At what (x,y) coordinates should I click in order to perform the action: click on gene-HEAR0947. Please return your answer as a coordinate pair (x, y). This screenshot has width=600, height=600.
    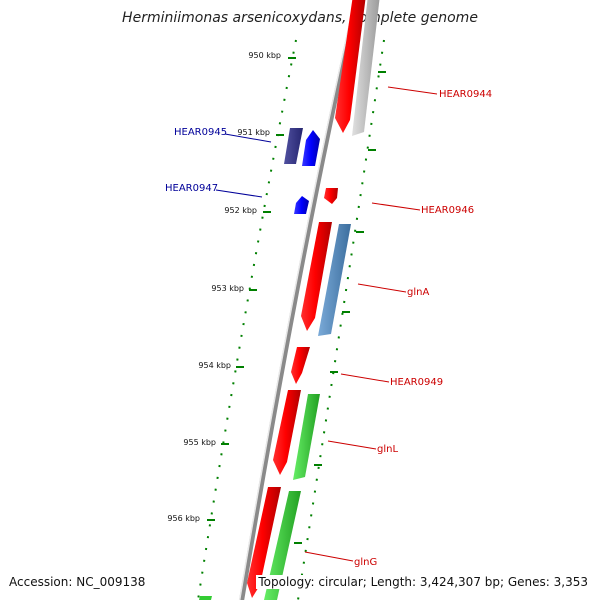
    Looking at the image, I should click on (301, 205).